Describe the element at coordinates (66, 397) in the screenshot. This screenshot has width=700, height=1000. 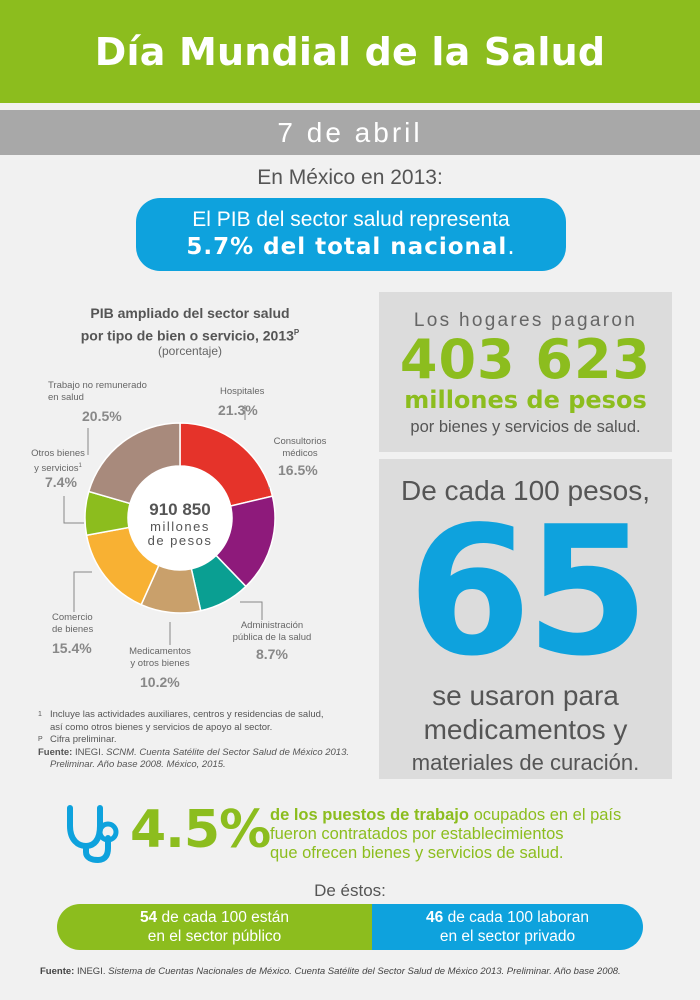
I see `label-trabajo-2: en salud` at that location.